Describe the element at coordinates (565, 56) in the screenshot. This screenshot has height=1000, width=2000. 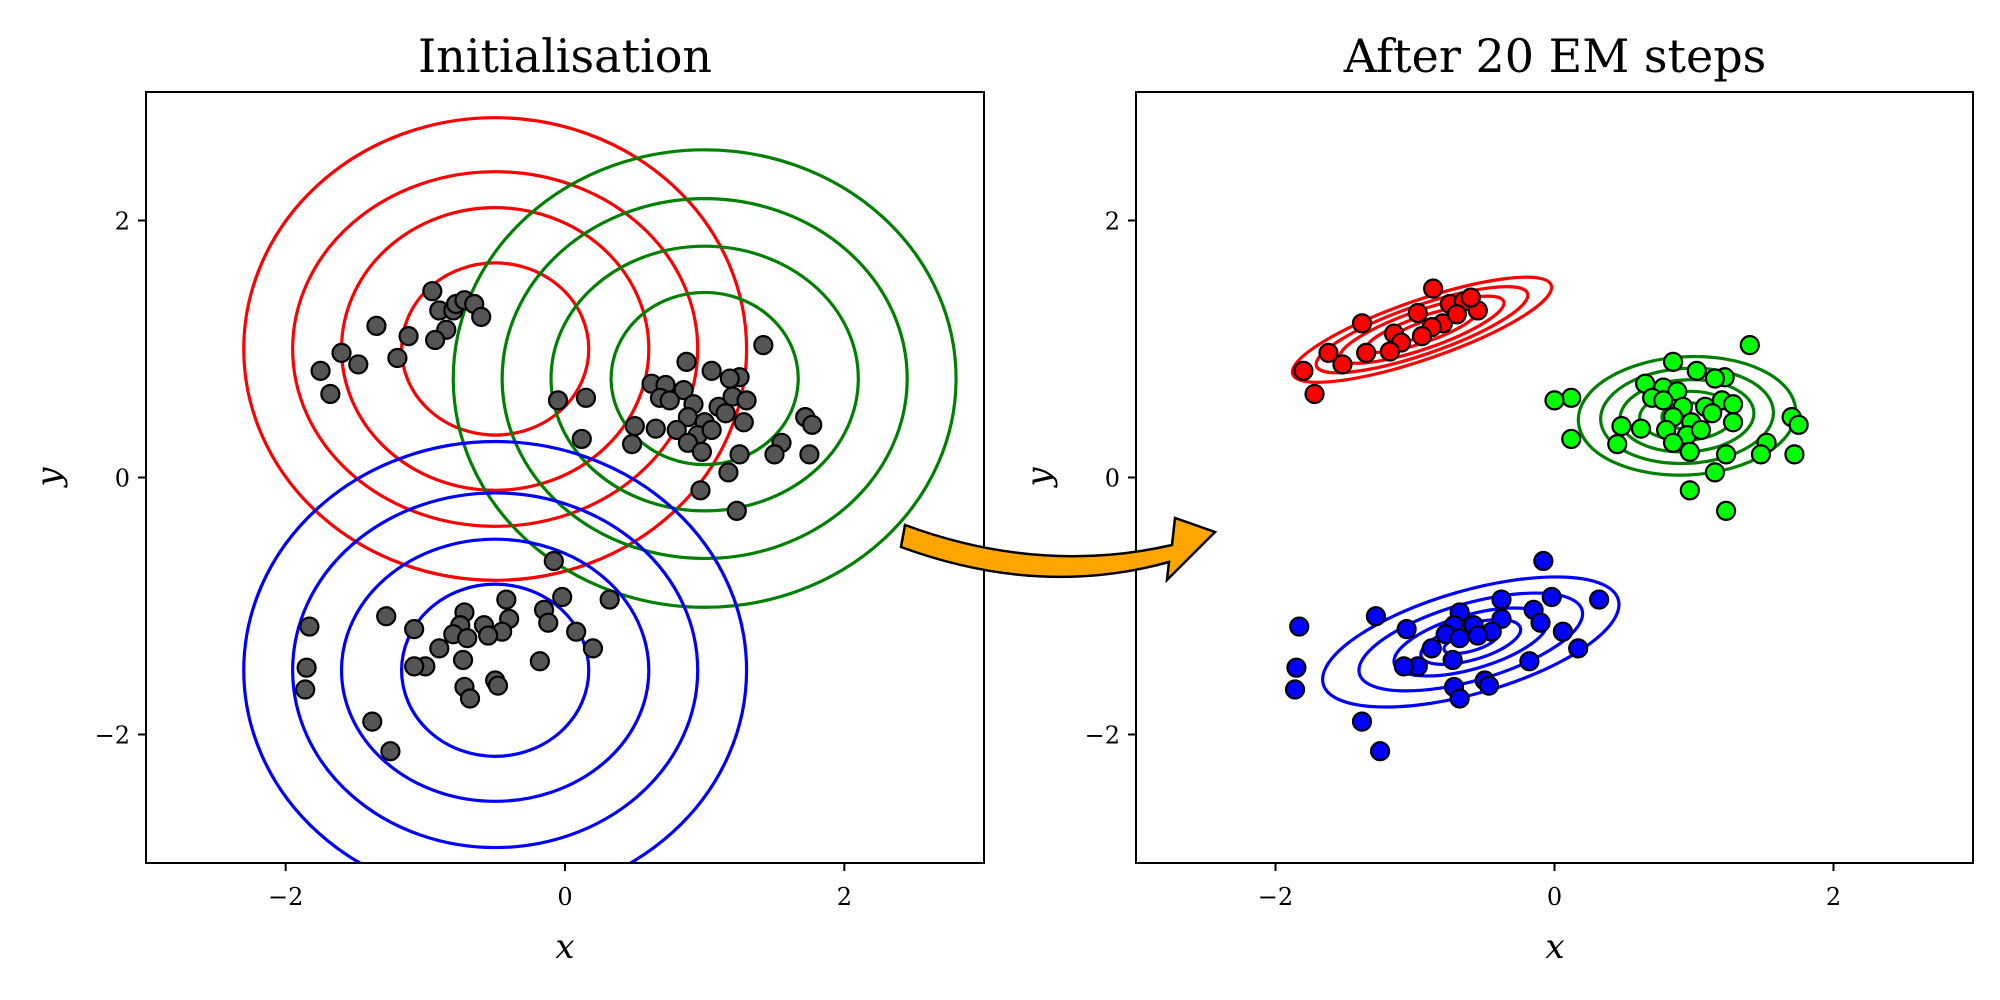
I see `panel-title: Initialisation` at that location.